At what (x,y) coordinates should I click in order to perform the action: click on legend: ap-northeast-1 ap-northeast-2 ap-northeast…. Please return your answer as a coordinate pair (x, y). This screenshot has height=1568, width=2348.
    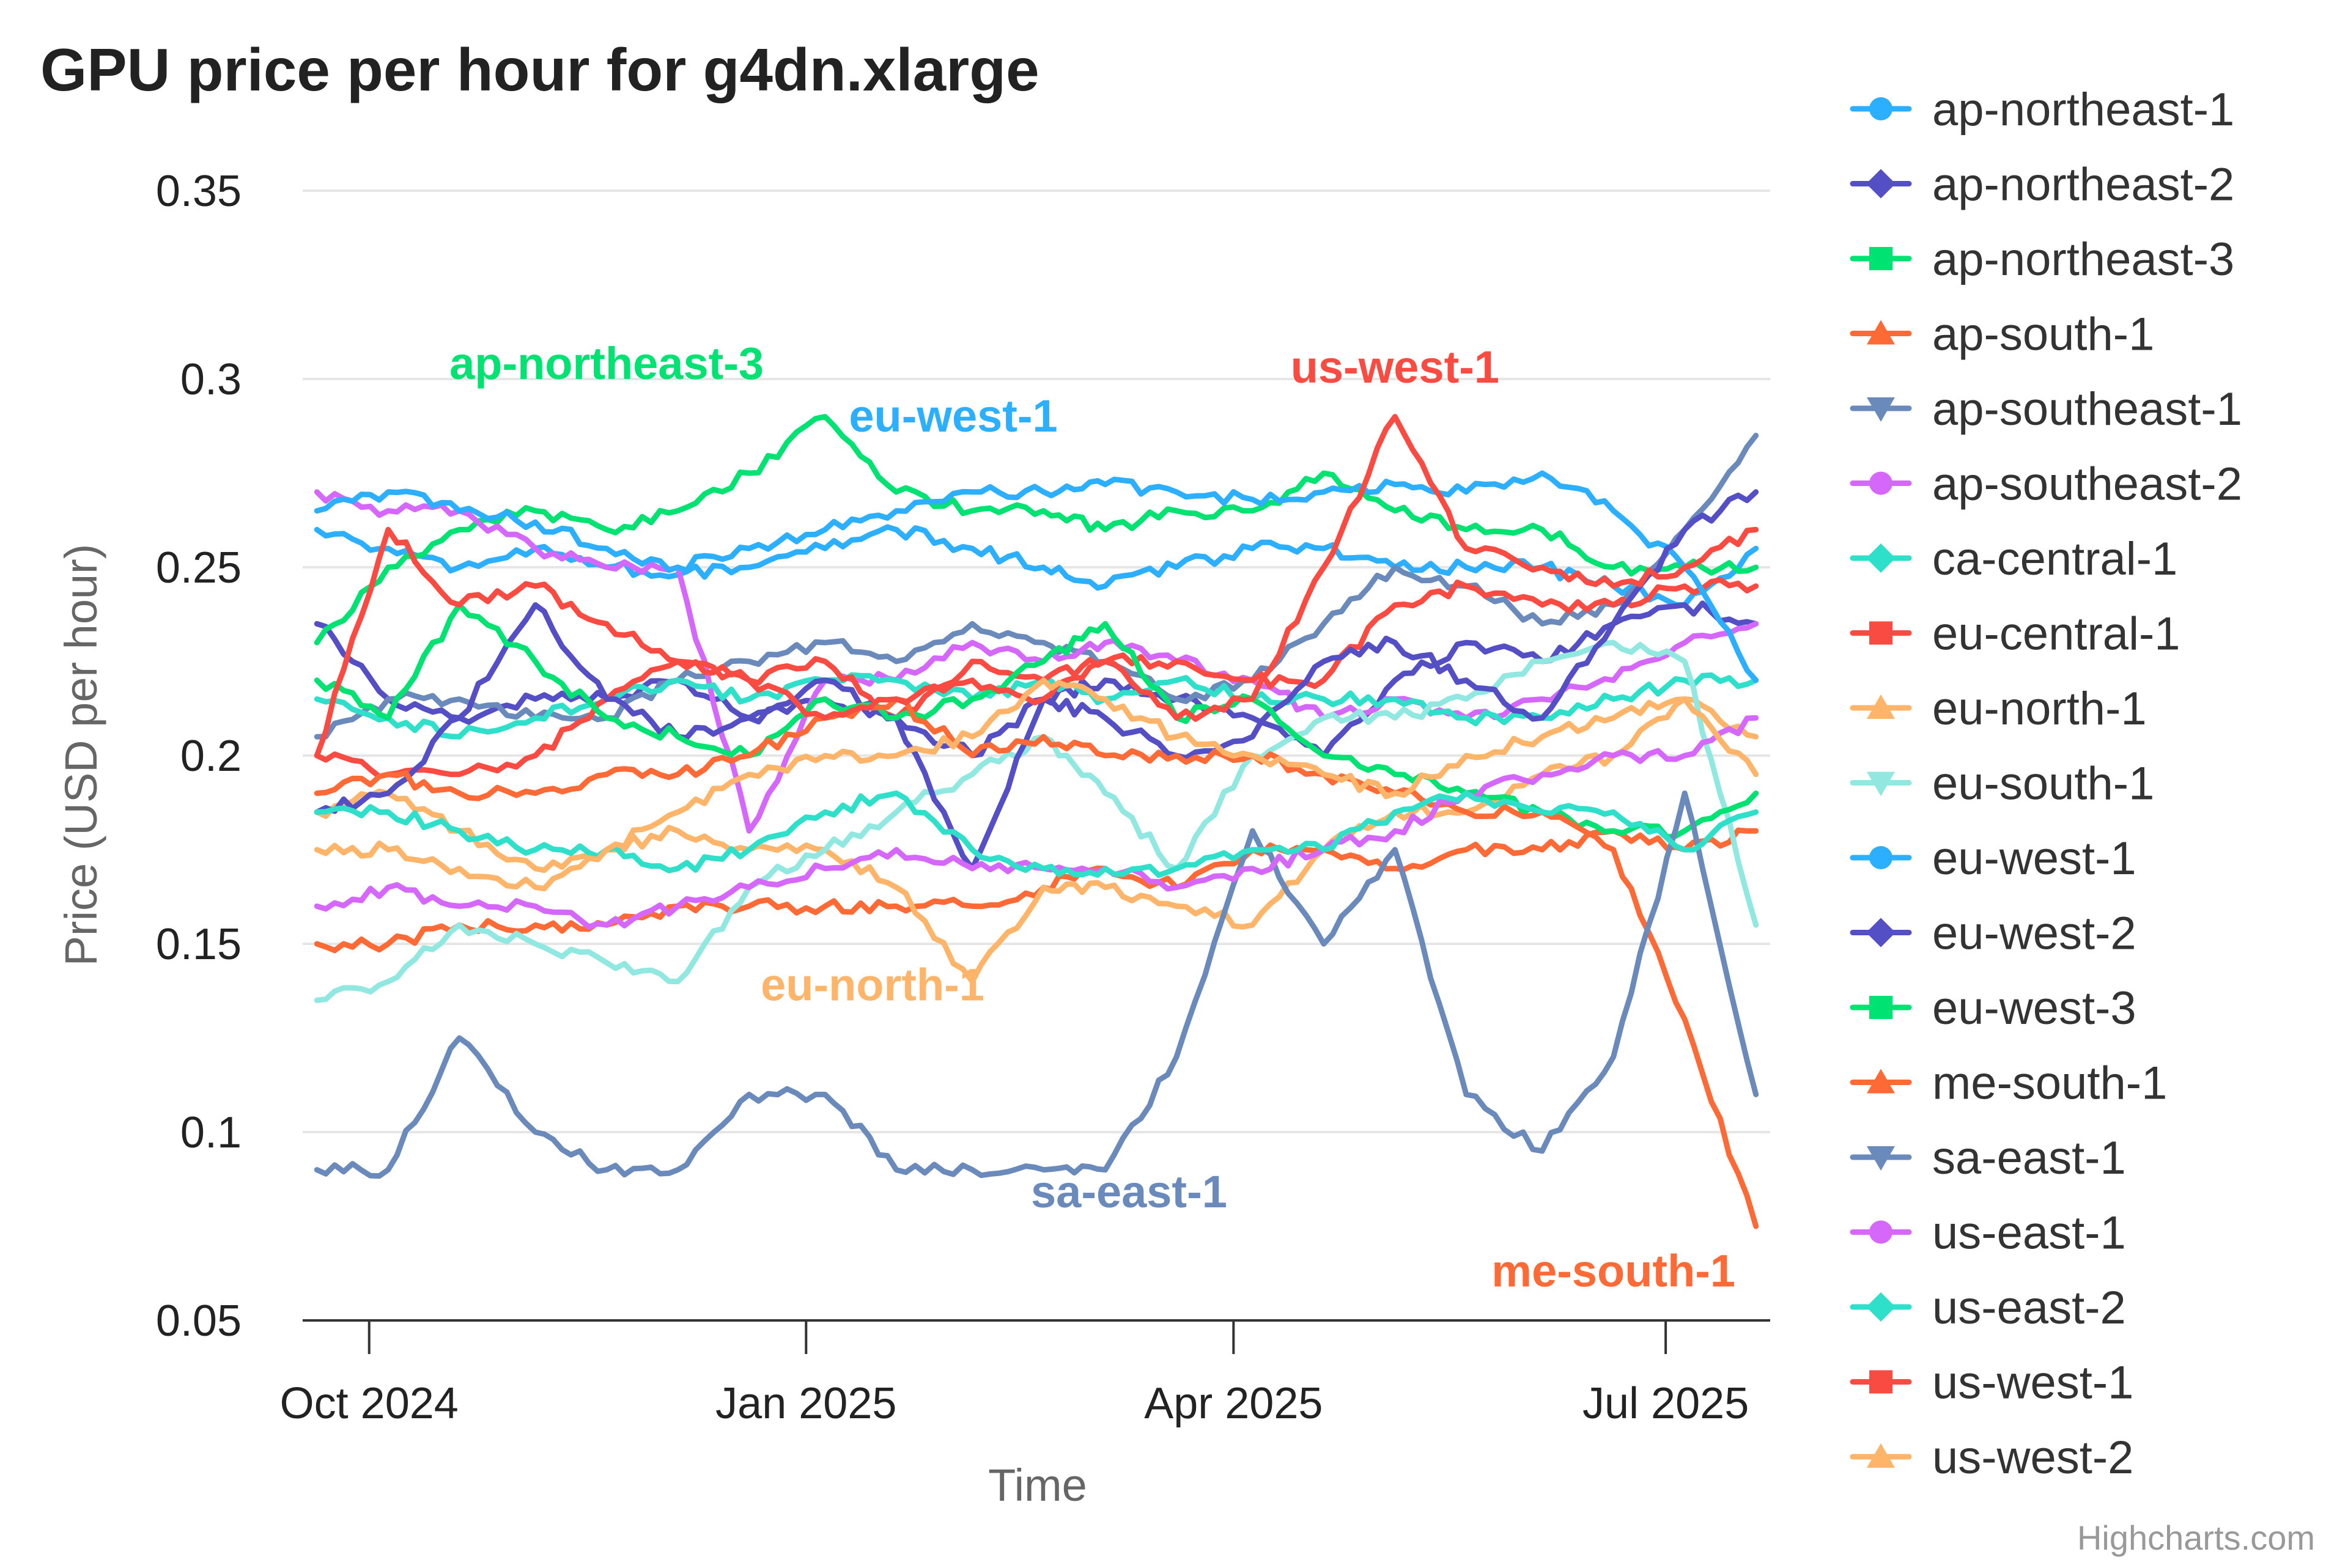
    Looking at the image, I should click on (2046, 784).